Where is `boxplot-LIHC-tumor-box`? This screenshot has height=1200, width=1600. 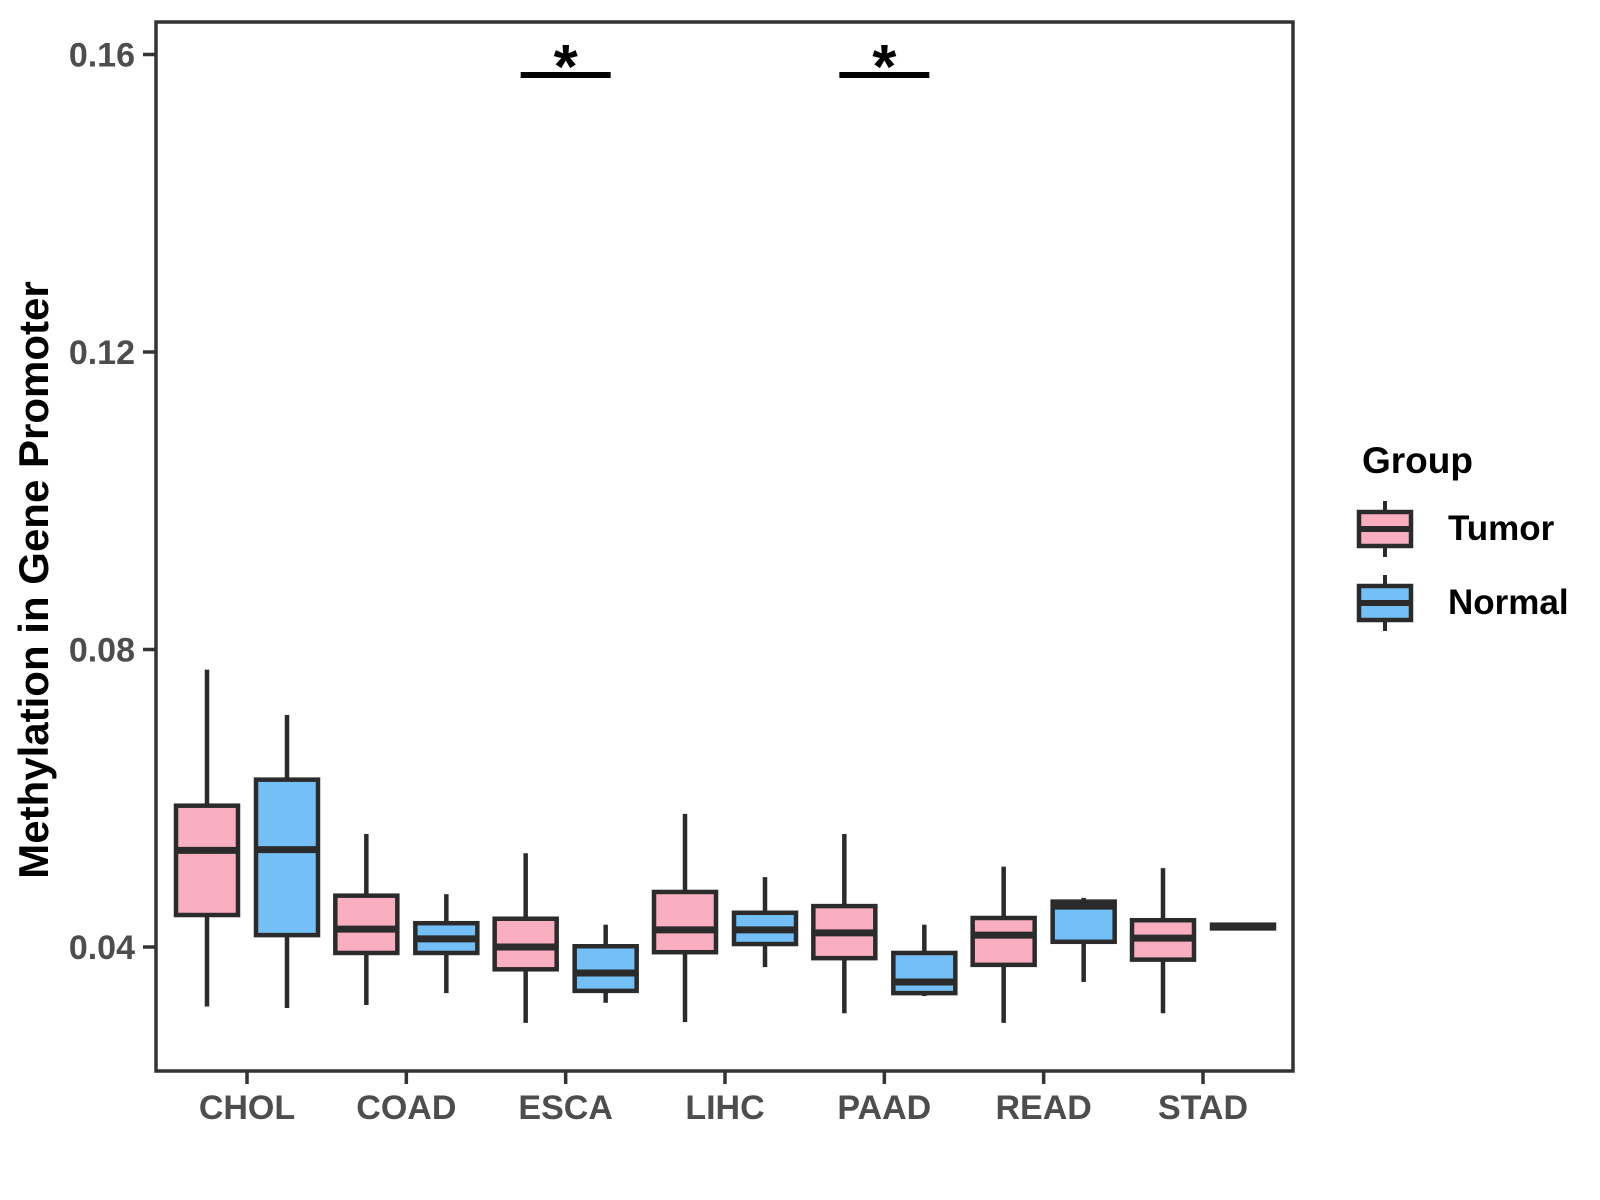
boxplot-LIHC-tumor-box is located at coordinates (685, 922).